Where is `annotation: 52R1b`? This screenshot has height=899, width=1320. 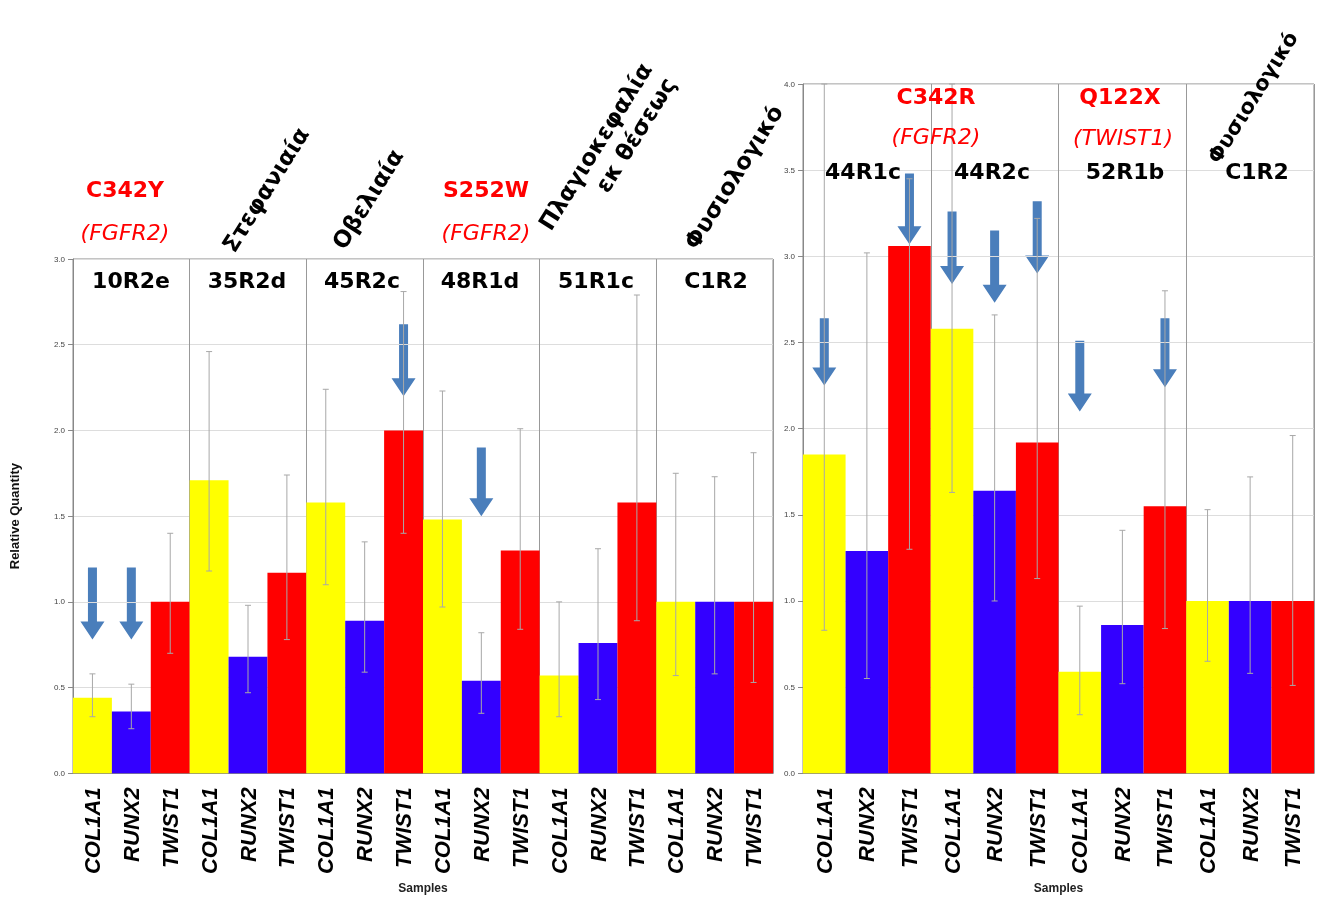
annotation: 52R1b is located at coordinates (1125, 172).